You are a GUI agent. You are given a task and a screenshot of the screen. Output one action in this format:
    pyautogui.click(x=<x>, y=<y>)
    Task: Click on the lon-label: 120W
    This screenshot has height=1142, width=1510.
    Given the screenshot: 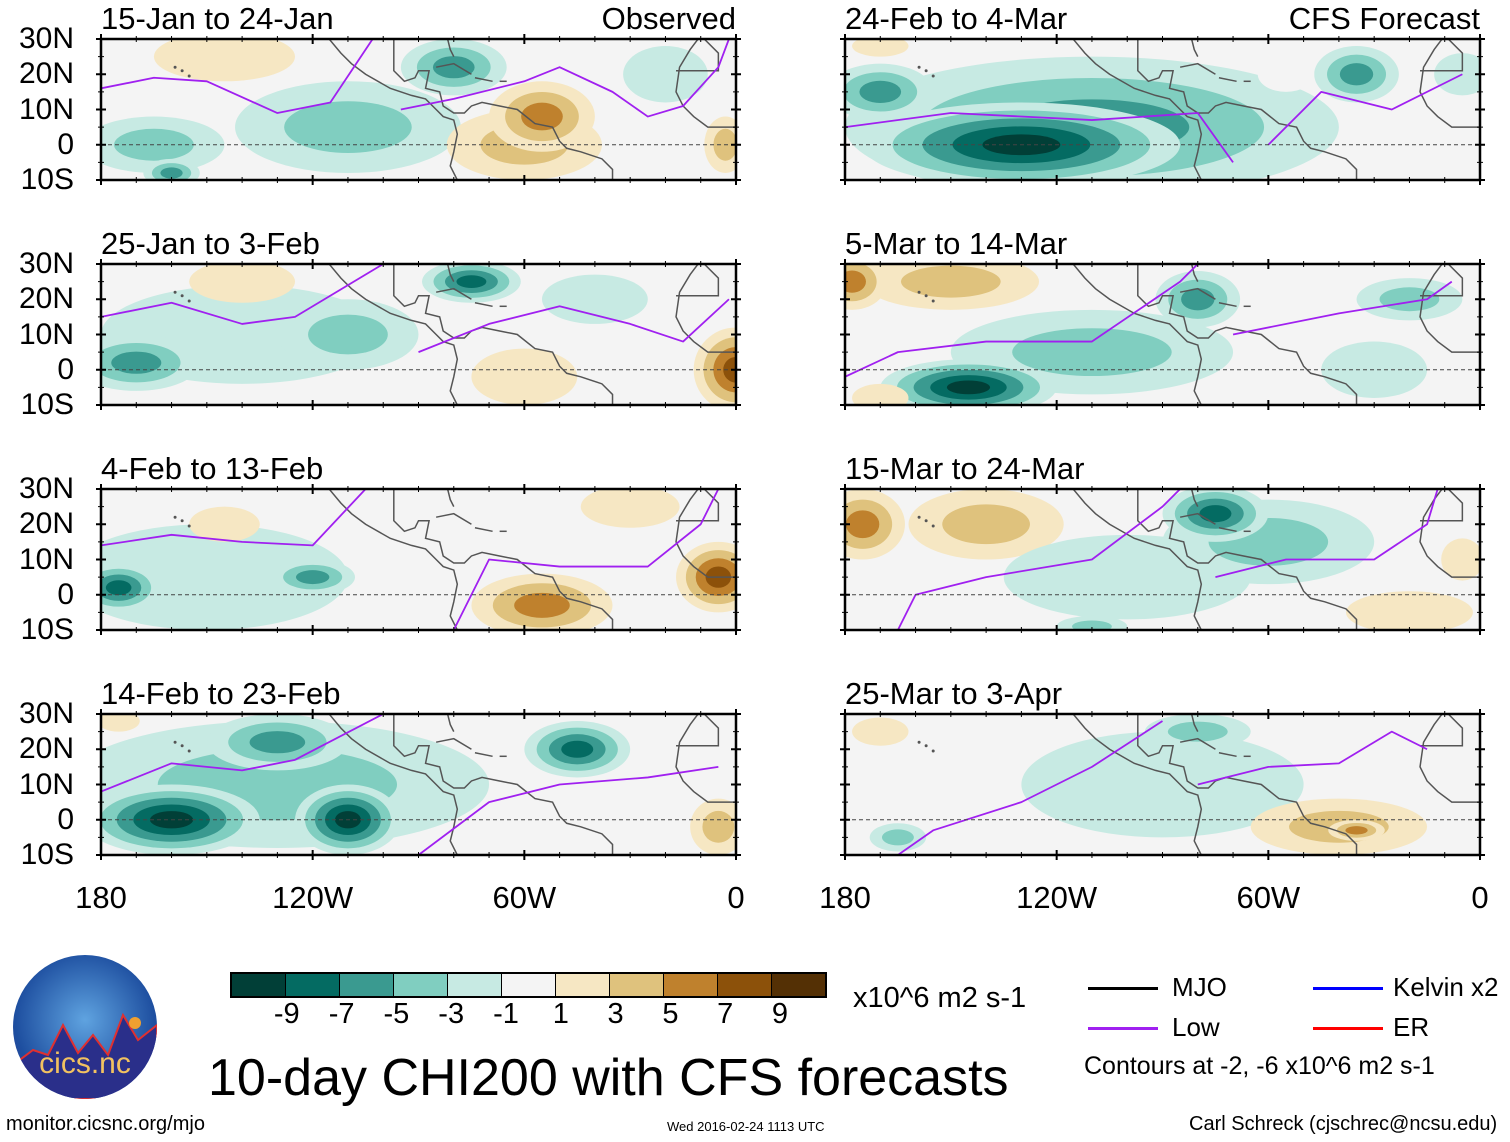 What is the action you would take?
    pyautogui.click(x=1057, y=897)
    